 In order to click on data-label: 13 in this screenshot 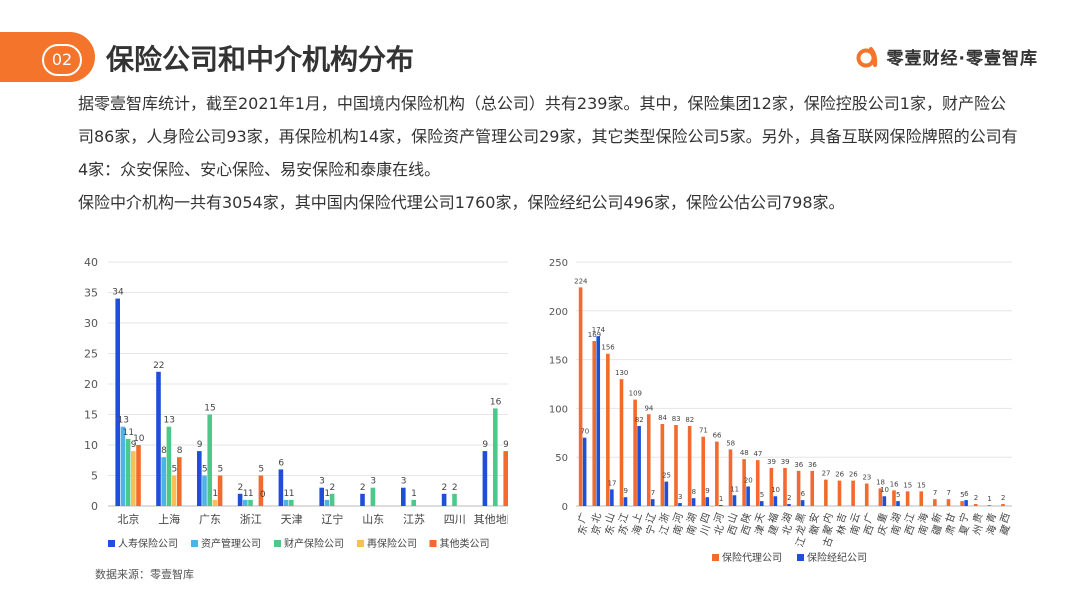, I will do `click(168, 421)`.